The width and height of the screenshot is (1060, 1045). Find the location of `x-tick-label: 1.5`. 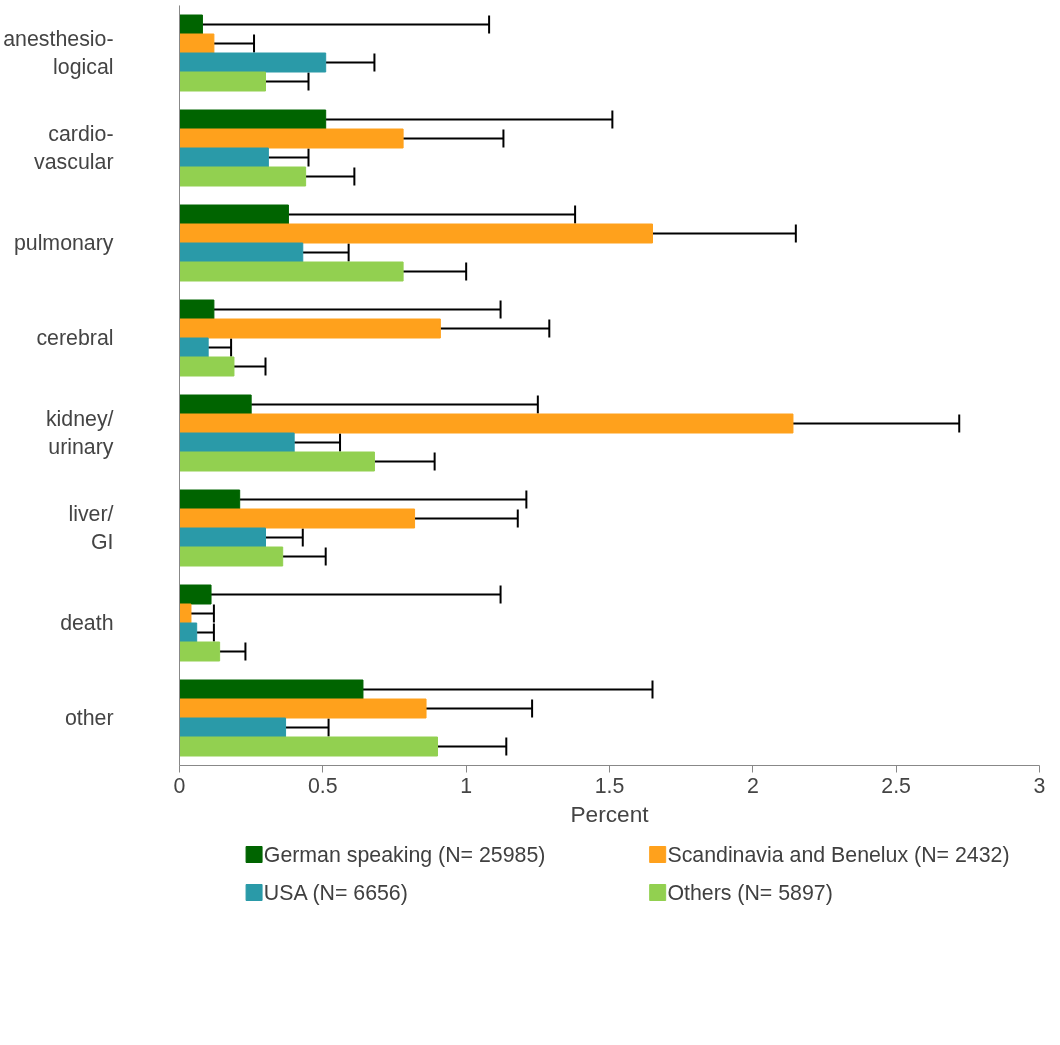

x-tick-label: 1.5 is located at coordinates (609, 785).